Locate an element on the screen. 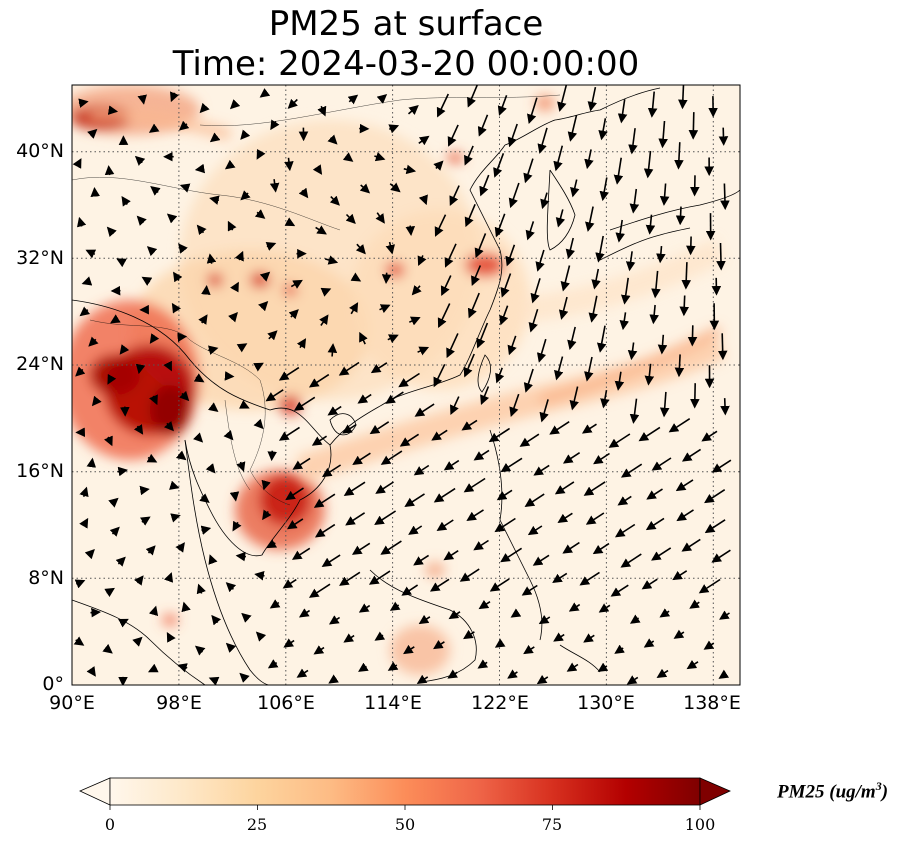  colorbar-tick-25: 25 is located at coordinates (257, 824).